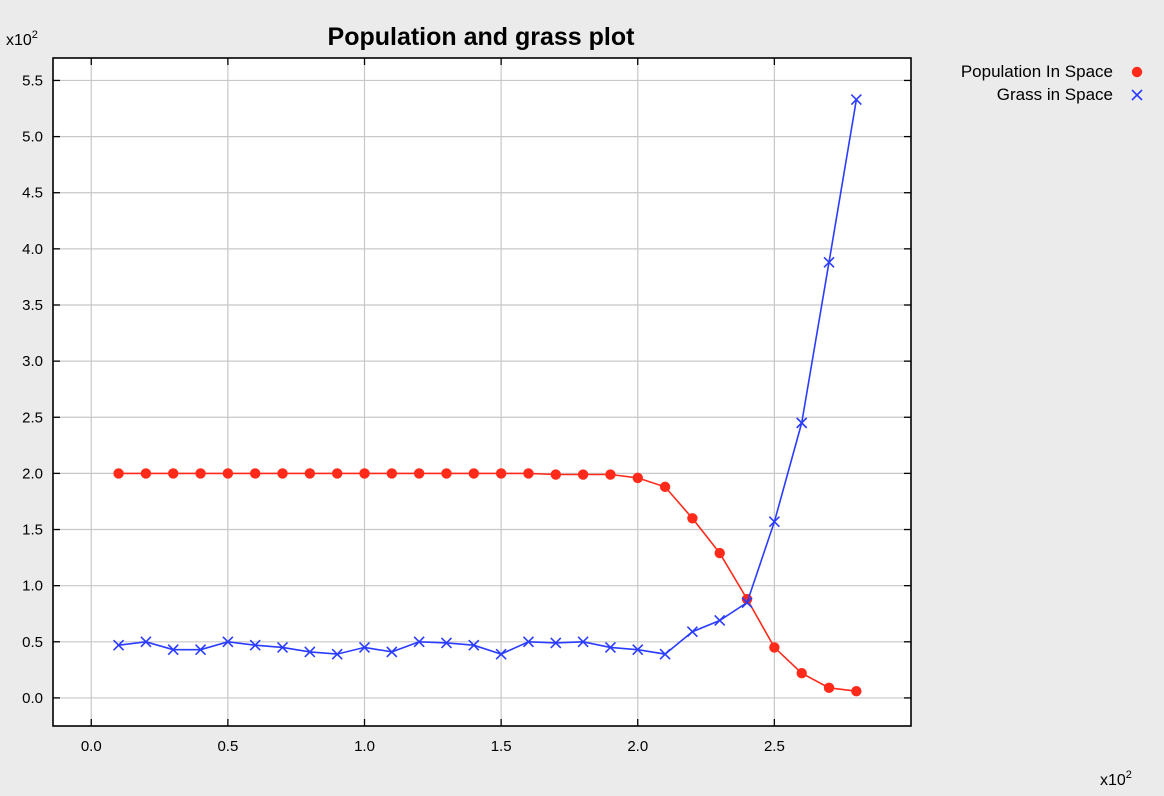 The height and width of the screenshot is (796, 1164). I want to click on y-tick-label: 0.0, so click(32, 698).